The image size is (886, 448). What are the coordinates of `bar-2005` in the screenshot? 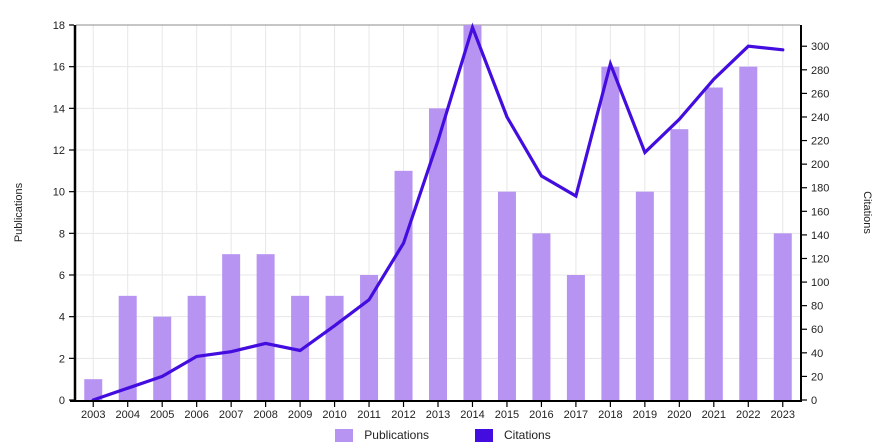 It's located at (162, 358).